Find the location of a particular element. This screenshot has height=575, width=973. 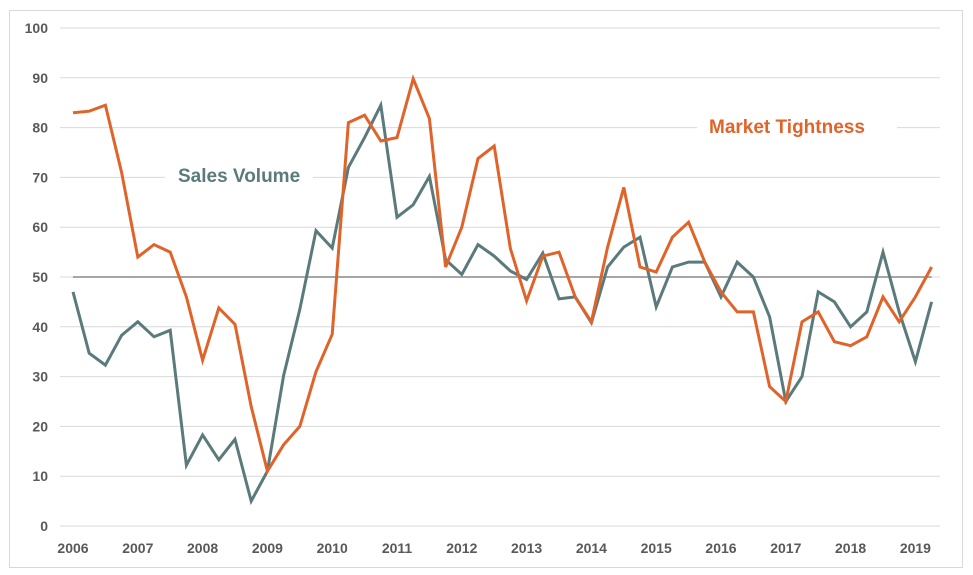

x-tick-label: 2010 is located at coordinates (332, 548).